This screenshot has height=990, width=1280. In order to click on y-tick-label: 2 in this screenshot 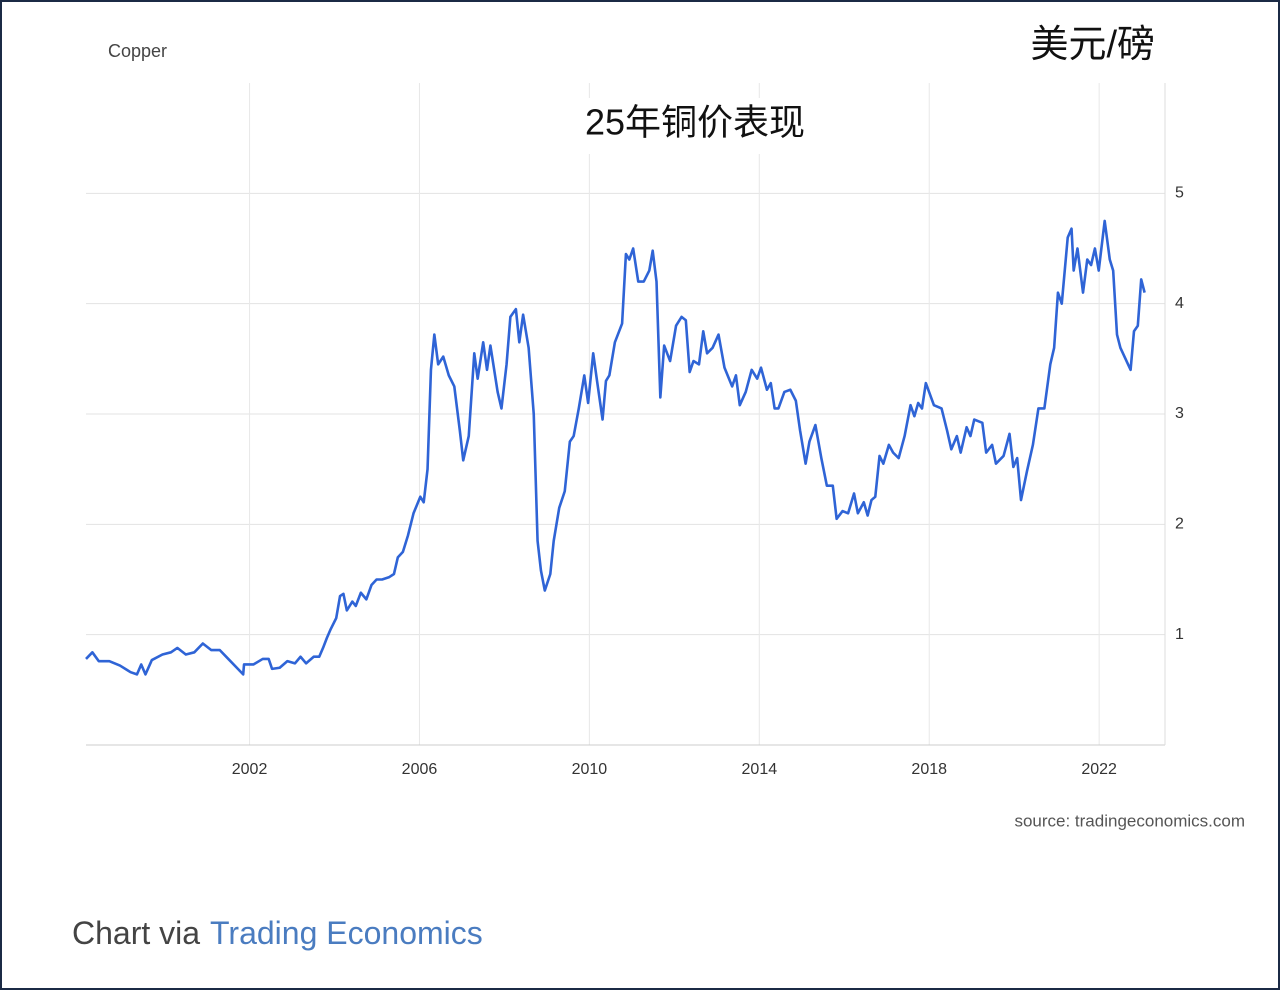, I will do `click(1179, 524)`.